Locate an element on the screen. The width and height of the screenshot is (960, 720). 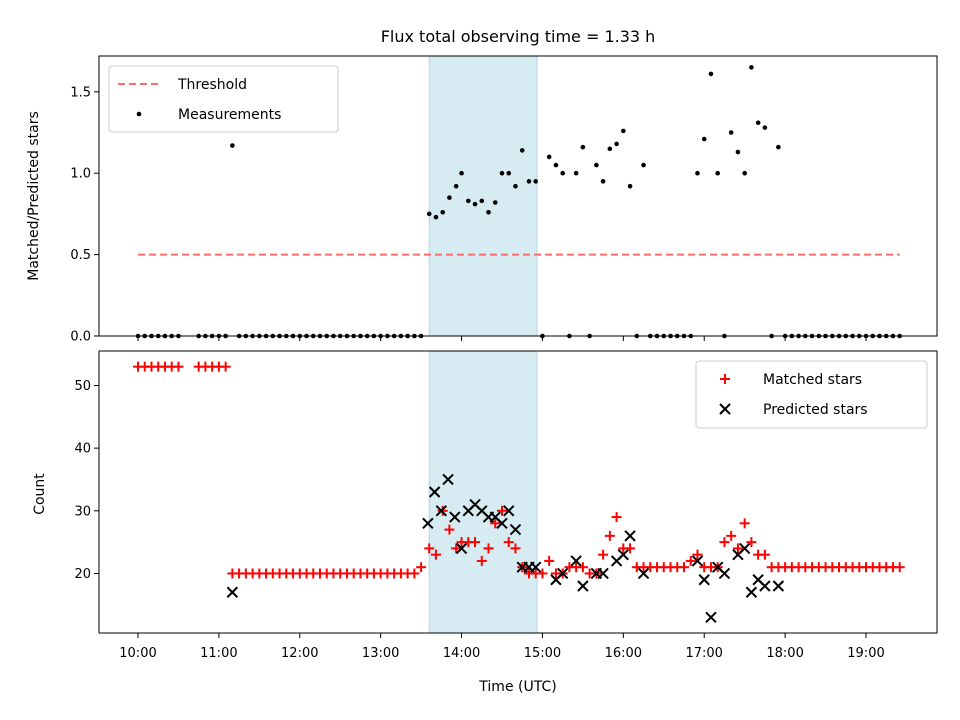
y-tick-label: 20 is located at coordinates (82, 574).